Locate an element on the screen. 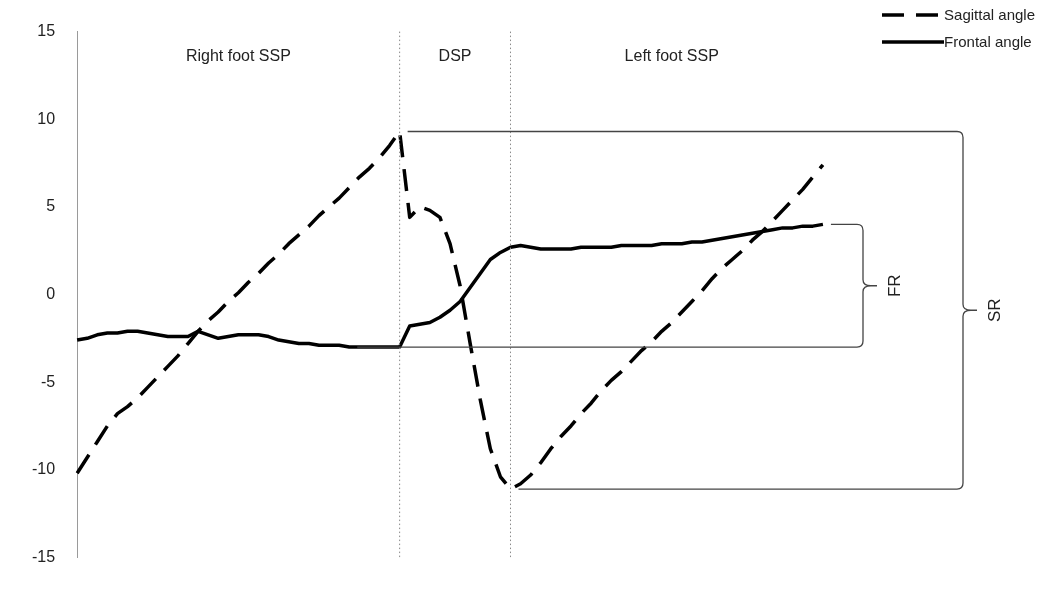  text: FR is located at coordinates (894, 286).